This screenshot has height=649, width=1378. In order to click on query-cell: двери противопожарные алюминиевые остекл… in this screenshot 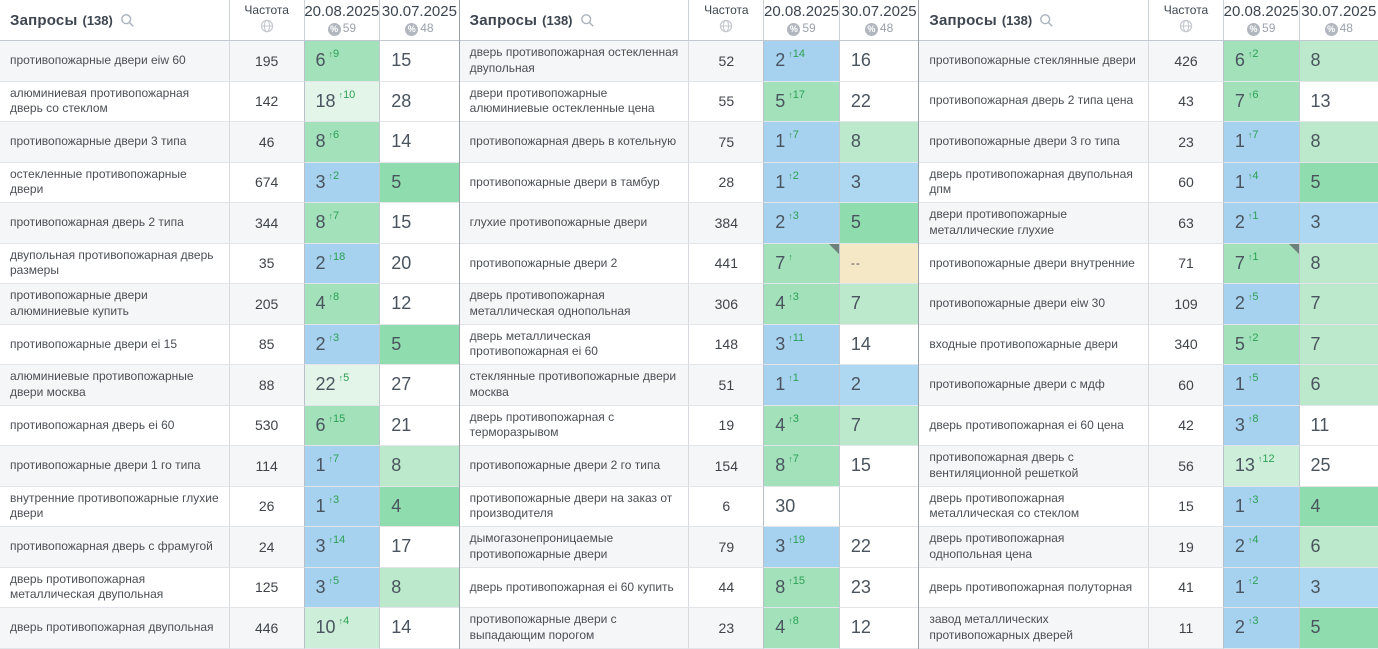, I will do `click(574, 102)`.